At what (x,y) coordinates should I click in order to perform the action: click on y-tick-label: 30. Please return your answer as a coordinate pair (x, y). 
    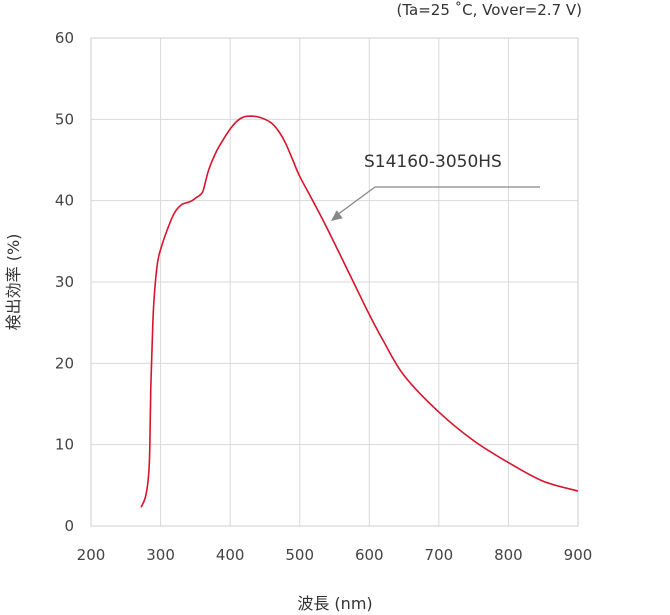
    Looking at the image, I should click on (64, 282).